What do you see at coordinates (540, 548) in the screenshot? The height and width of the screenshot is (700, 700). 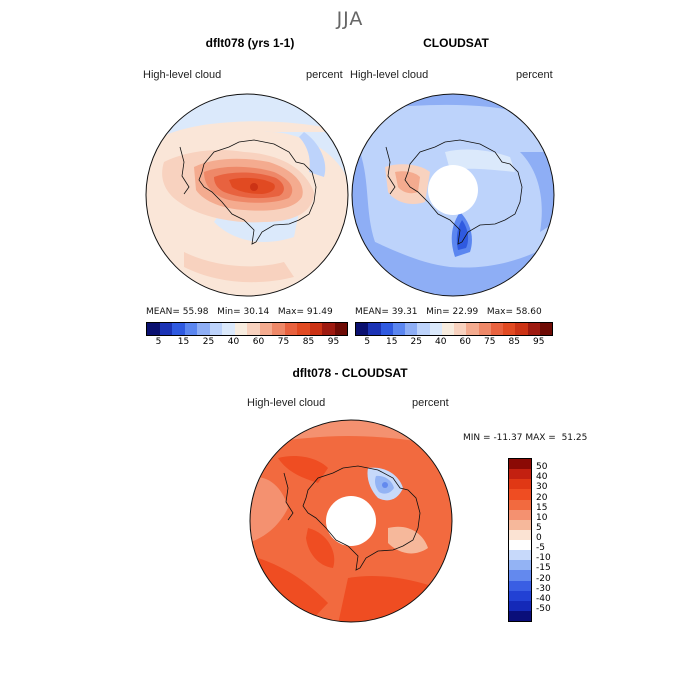 I see `colorbar-tick-label: -5` at bounding box center [540, 548].